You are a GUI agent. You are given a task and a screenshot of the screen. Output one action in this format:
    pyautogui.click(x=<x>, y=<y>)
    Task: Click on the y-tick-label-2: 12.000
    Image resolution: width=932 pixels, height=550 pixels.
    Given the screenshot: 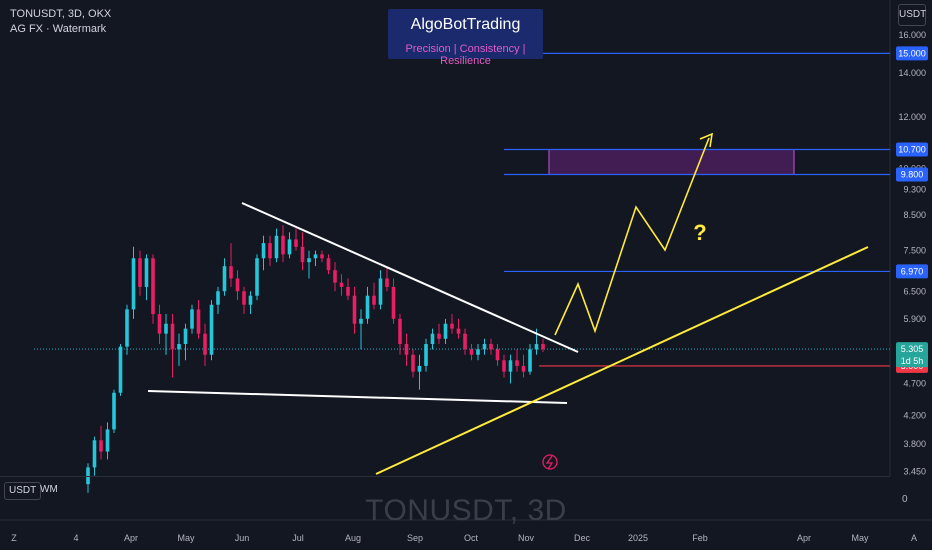 What is the action you would take?
    pyautogui.click(x=912, y=117)
    